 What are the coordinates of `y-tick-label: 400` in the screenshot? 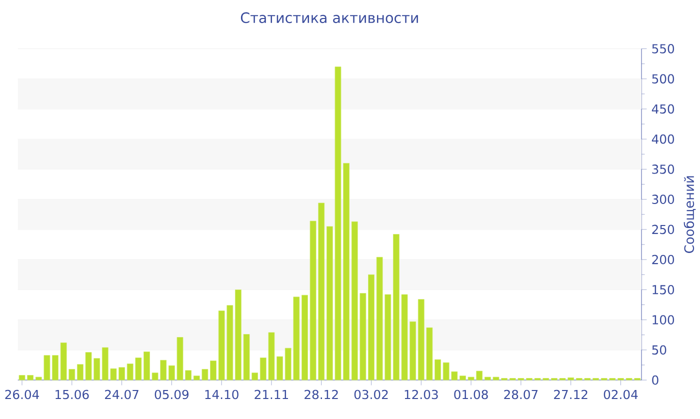 It's located at (663, 139).